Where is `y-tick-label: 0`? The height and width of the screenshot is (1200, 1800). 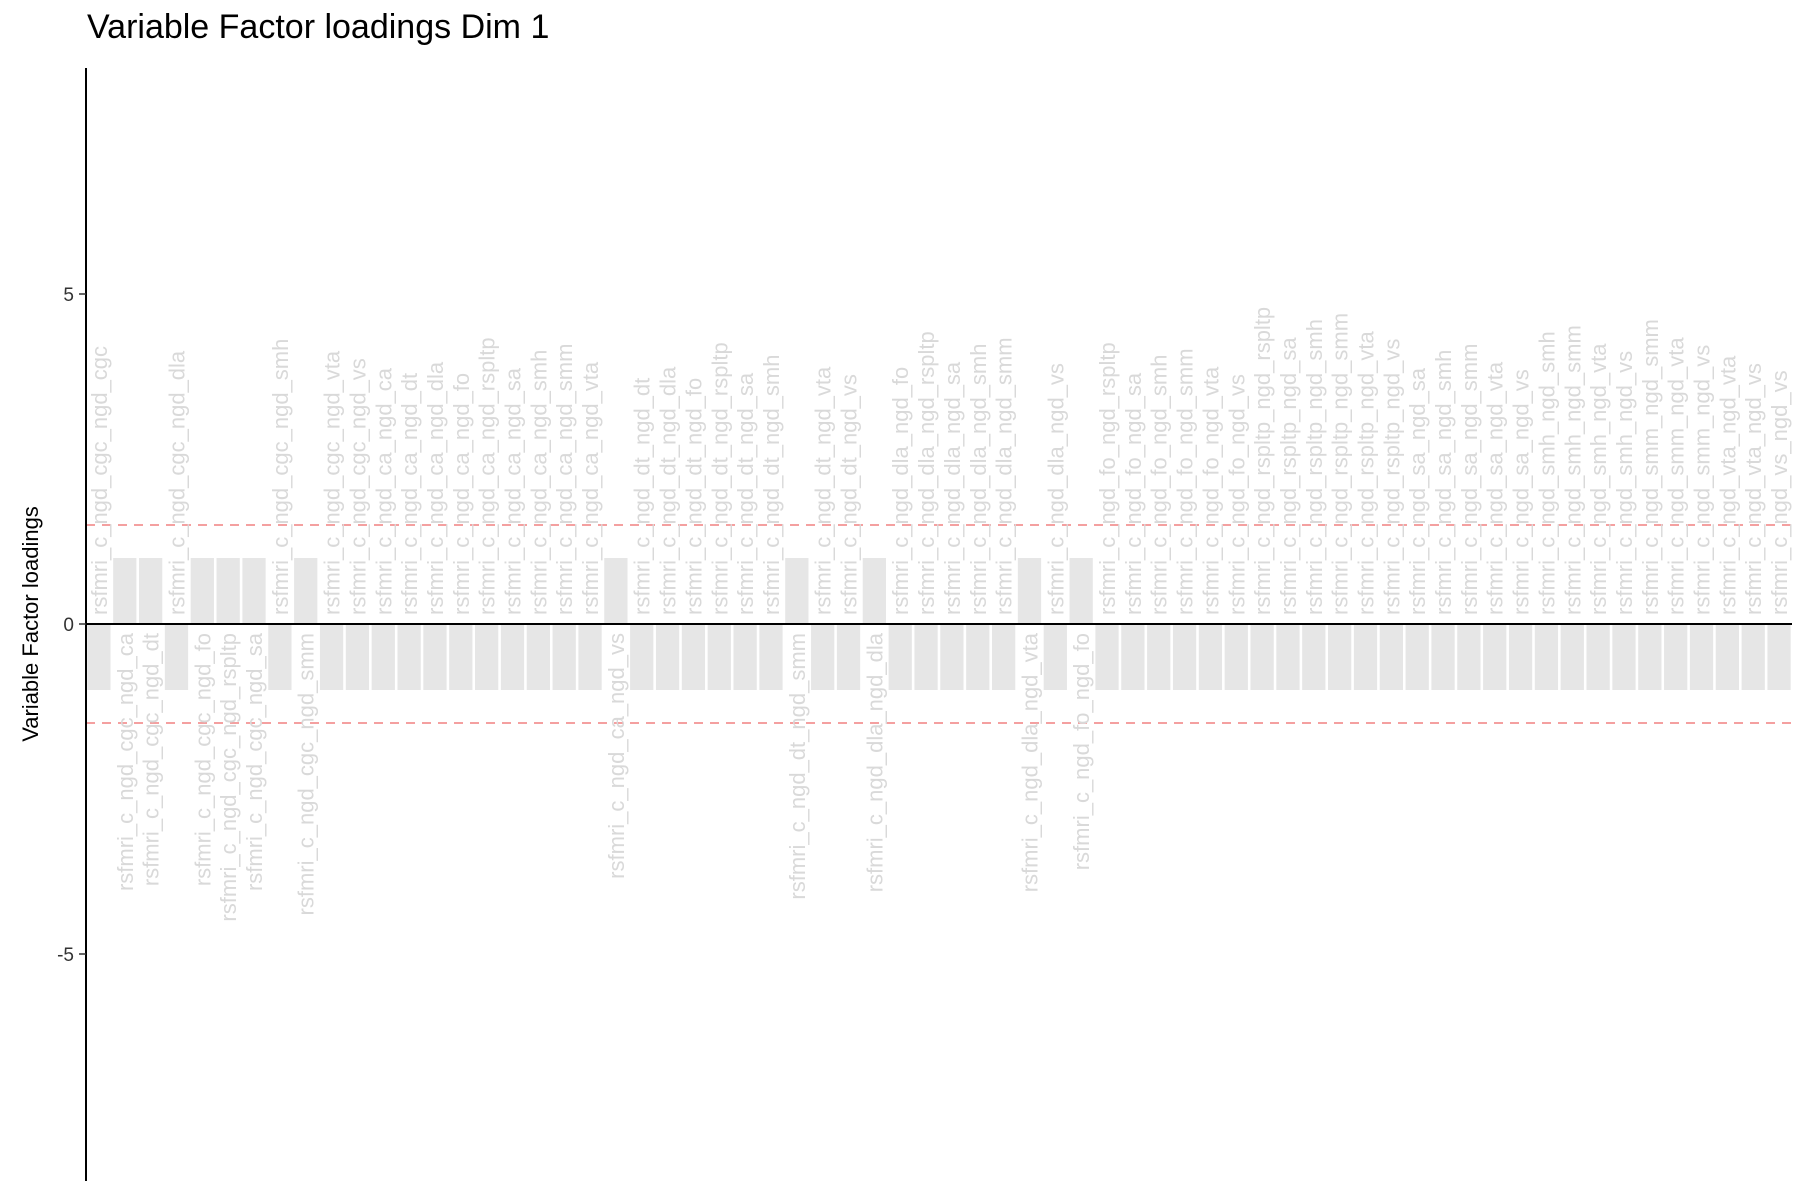
y-tick-label: 0 is located at coordinates (68, 625).